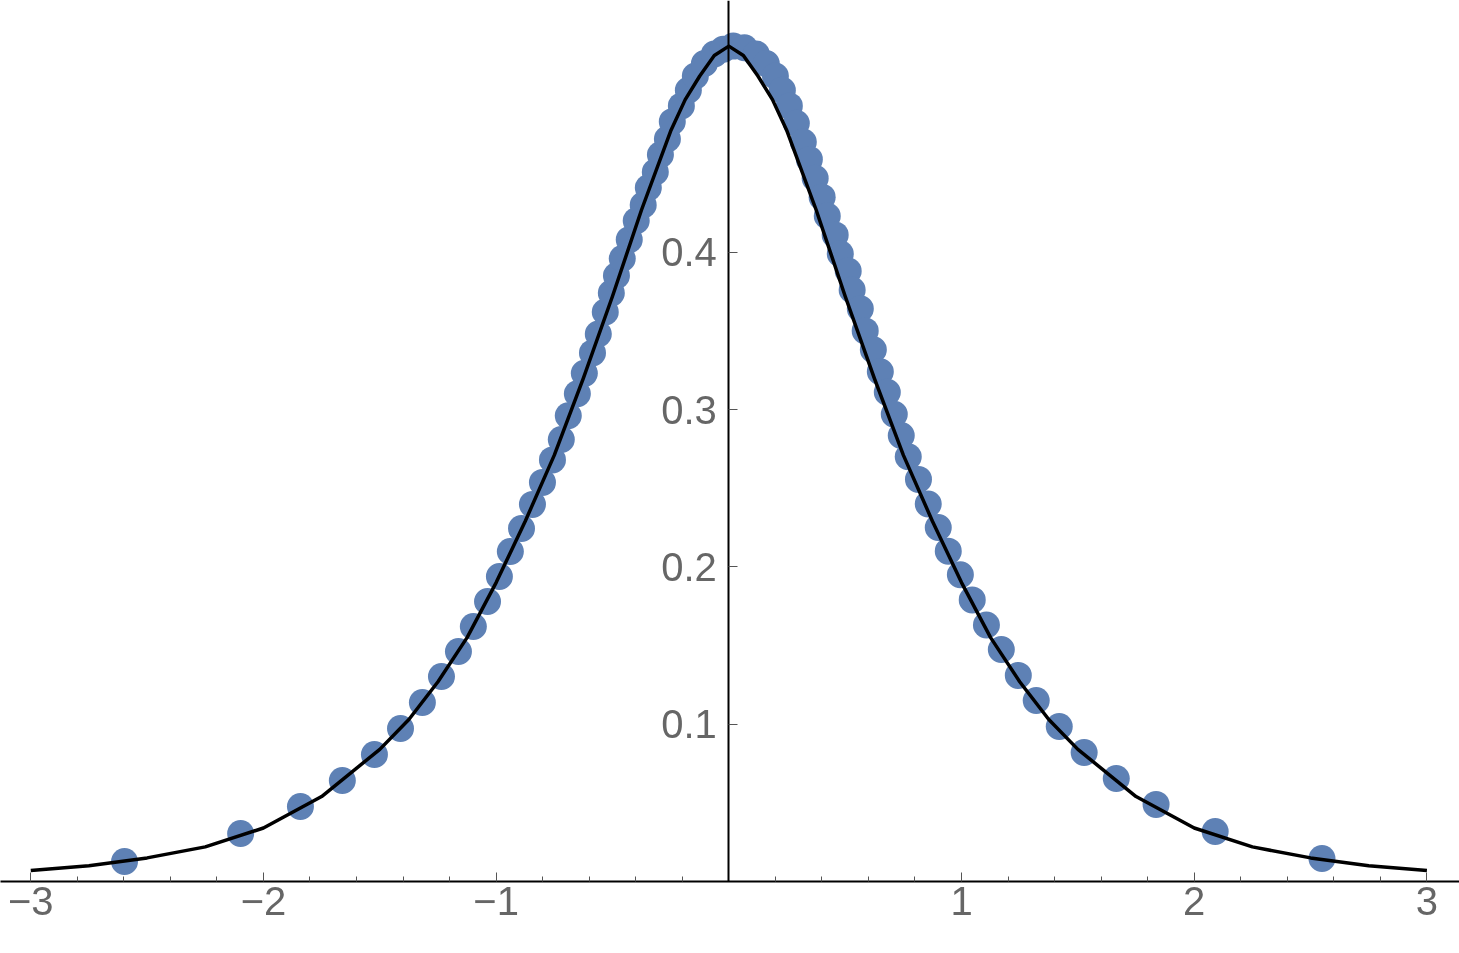 The width and height of the screenshot is (1459, 953). I want to click on y-tick-label: 0.3, so click(689, 409).